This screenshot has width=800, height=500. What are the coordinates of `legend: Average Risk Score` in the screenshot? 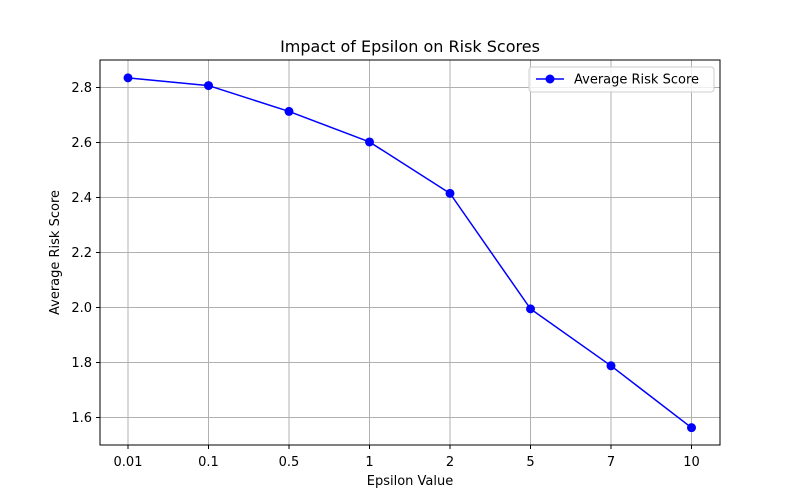 It's located at (621, 79).